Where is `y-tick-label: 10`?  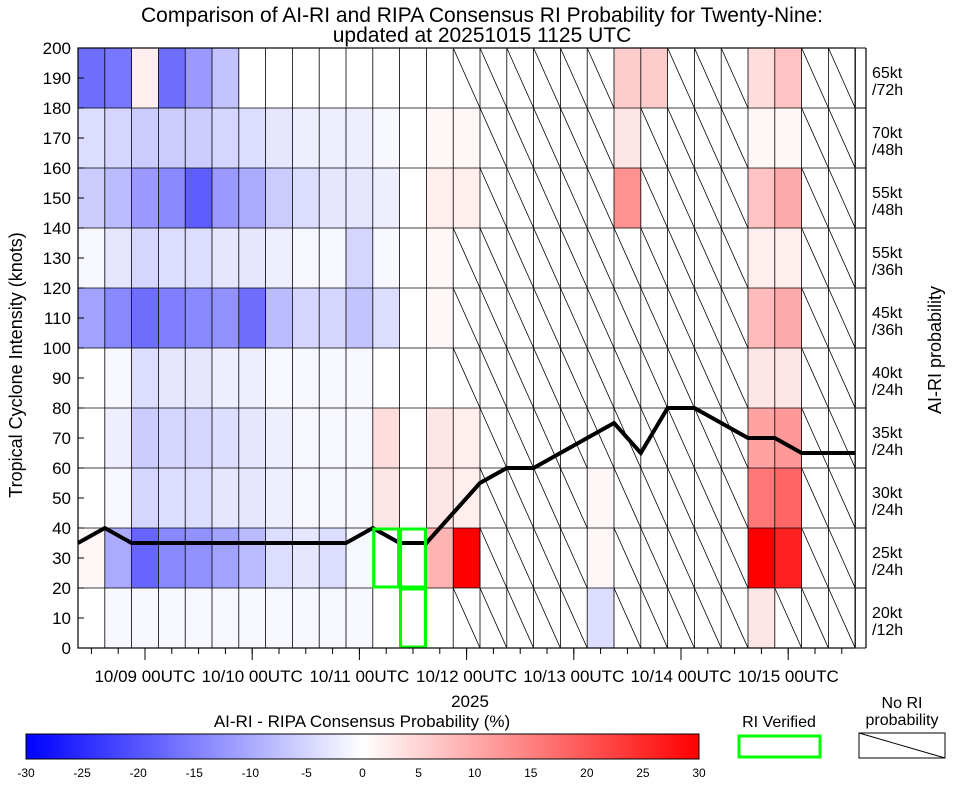 y-tick-label: 10 is located at coordinates (61, 618).